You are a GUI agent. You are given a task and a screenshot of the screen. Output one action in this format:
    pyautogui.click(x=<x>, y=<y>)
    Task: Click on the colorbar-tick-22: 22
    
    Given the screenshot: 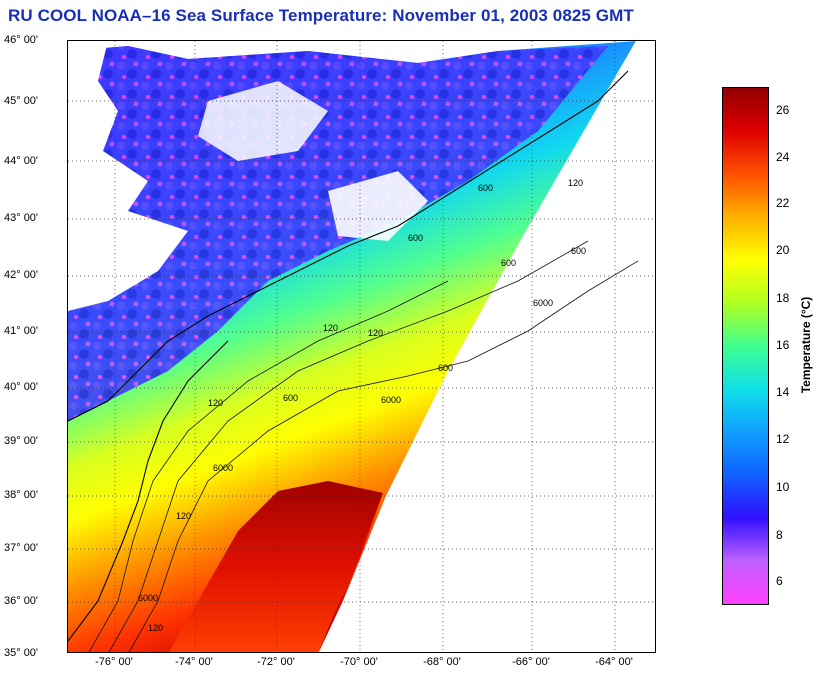 What is the action you would take?
    pyautogui.click(x=783, y=203)
    